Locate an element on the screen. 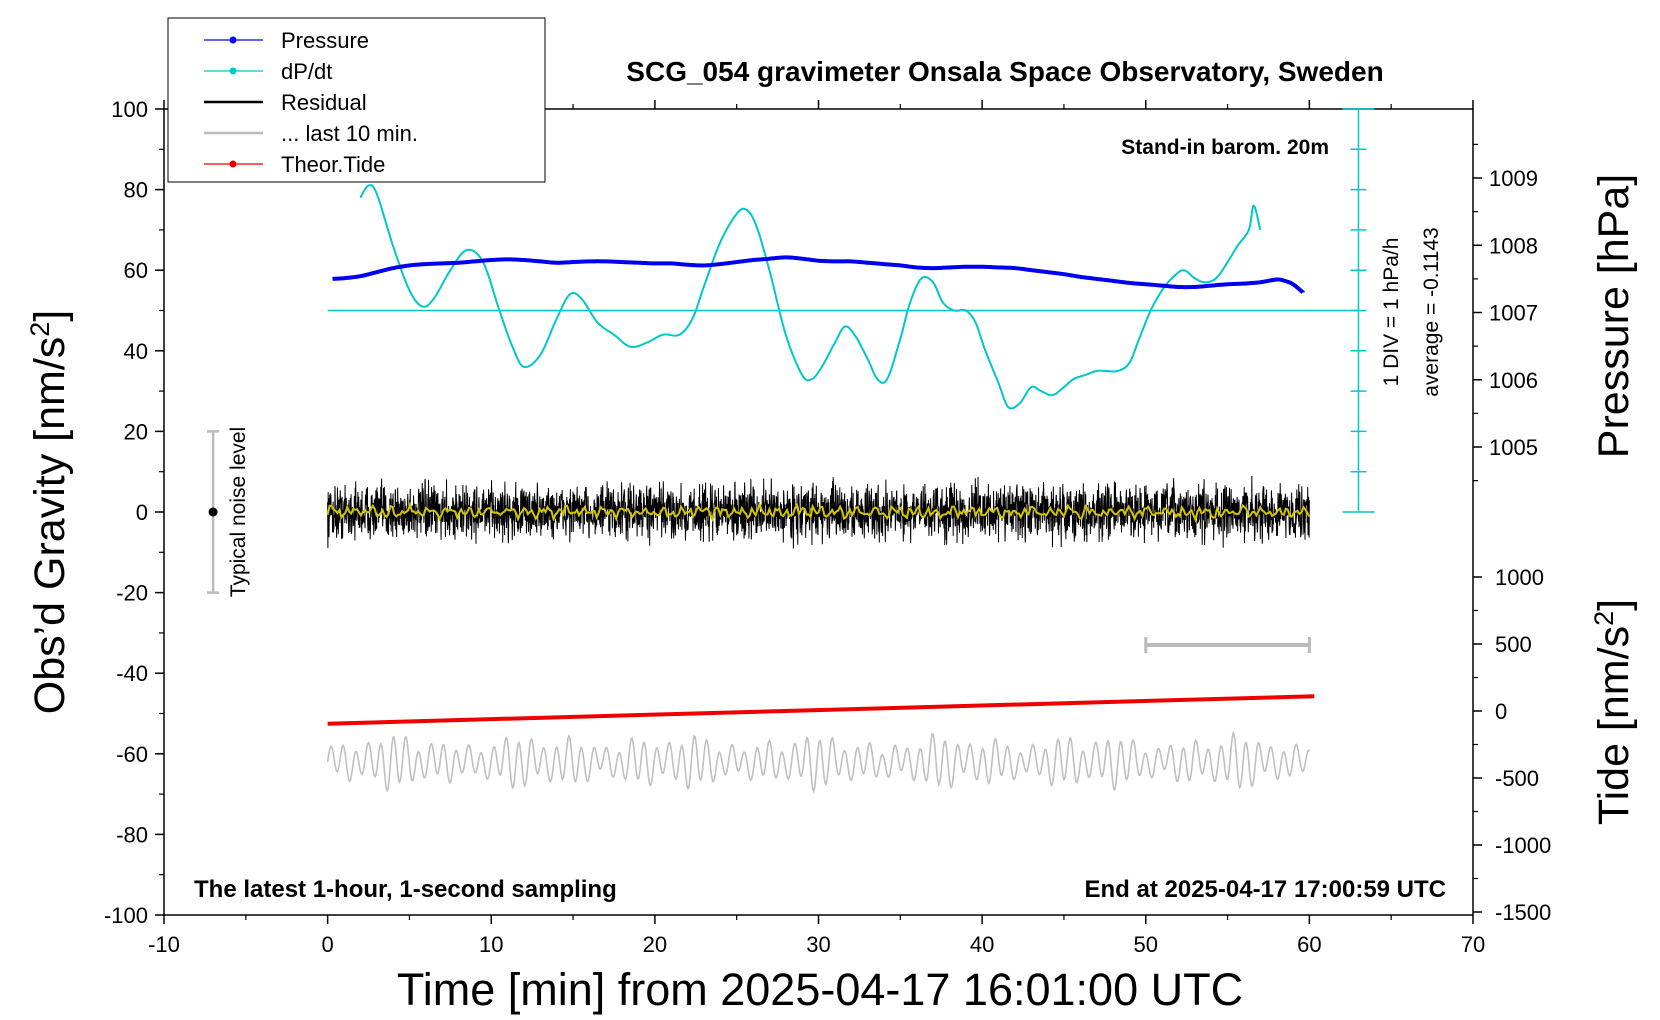 The height and width of the screenshot is (1020, 1660). series-residual-smoothed is located at coordinates (818, 512).